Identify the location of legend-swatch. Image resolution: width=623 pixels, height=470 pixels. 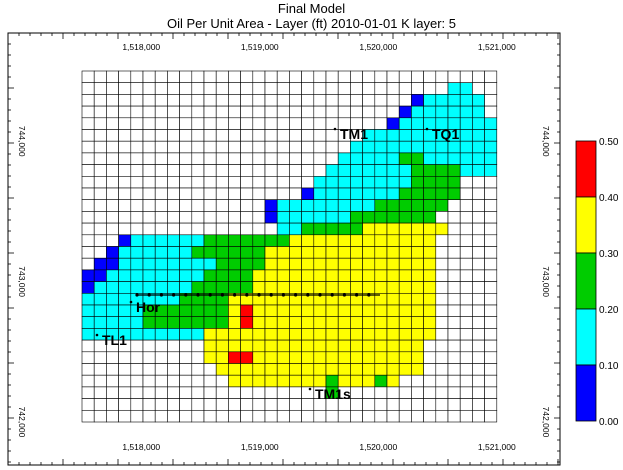
(586, 169).